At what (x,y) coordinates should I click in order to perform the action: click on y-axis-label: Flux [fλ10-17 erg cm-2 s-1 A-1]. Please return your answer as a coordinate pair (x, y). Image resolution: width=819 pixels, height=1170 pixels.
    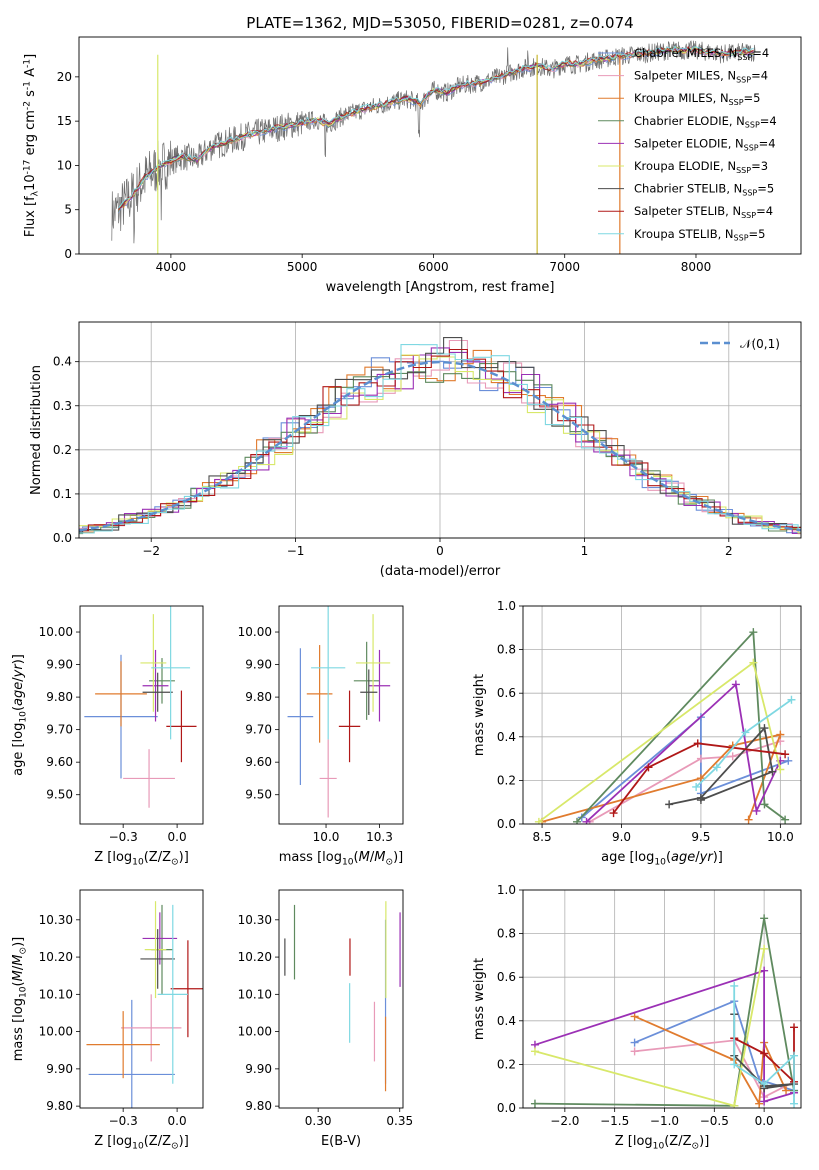
    Looking at the image, I should click on (31, 145).